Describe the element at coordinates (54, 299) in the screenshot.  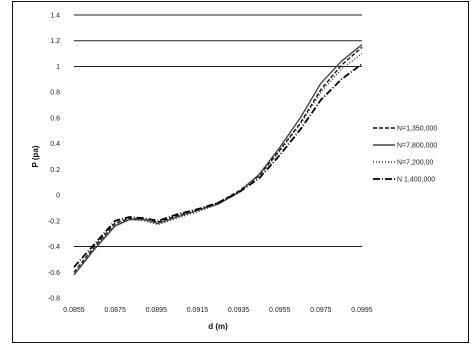
I see `y-tick-label: -0.8` at that location.